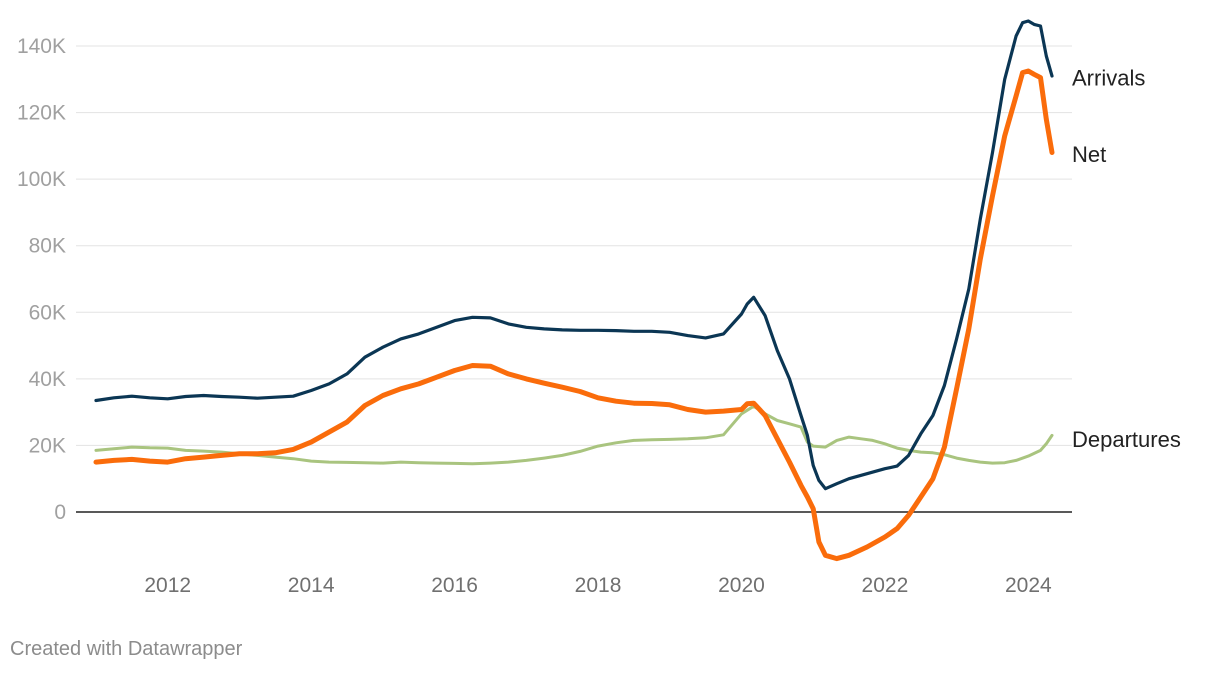 This screenshot has height=674, width=1220. I want to click on y-tick-label: 20K, so click(47, 445).